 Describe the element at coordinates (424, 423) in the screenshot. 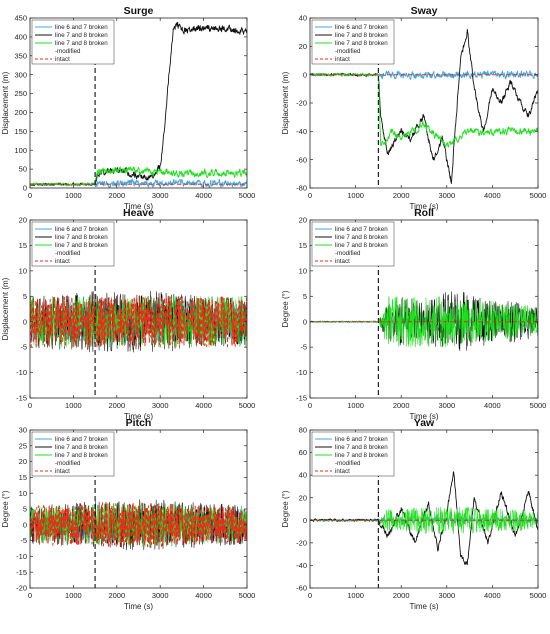

I see `chart-title: Yaw` at that location.